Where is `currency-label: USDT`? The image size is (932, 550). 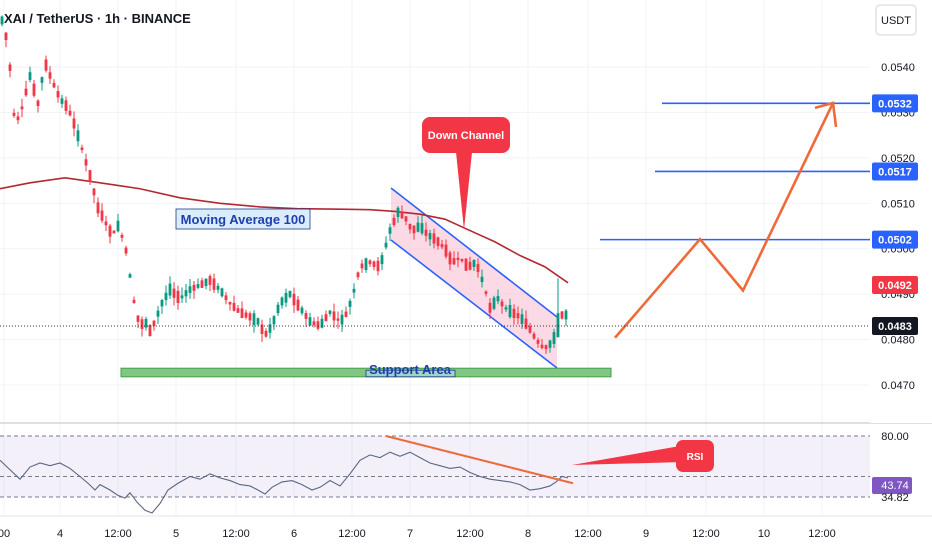
currency-label: USDT is located at coordinates (896, 21).